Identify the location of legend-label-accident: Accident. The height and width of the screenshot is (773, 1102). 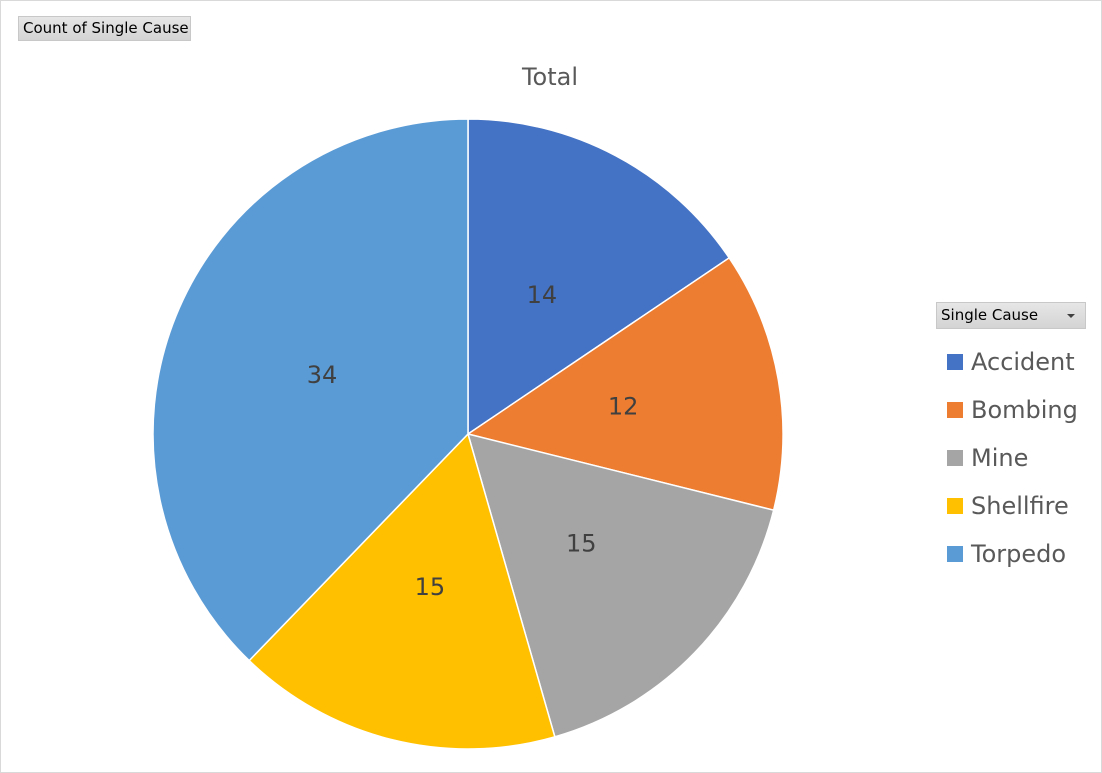
(1023, 362).